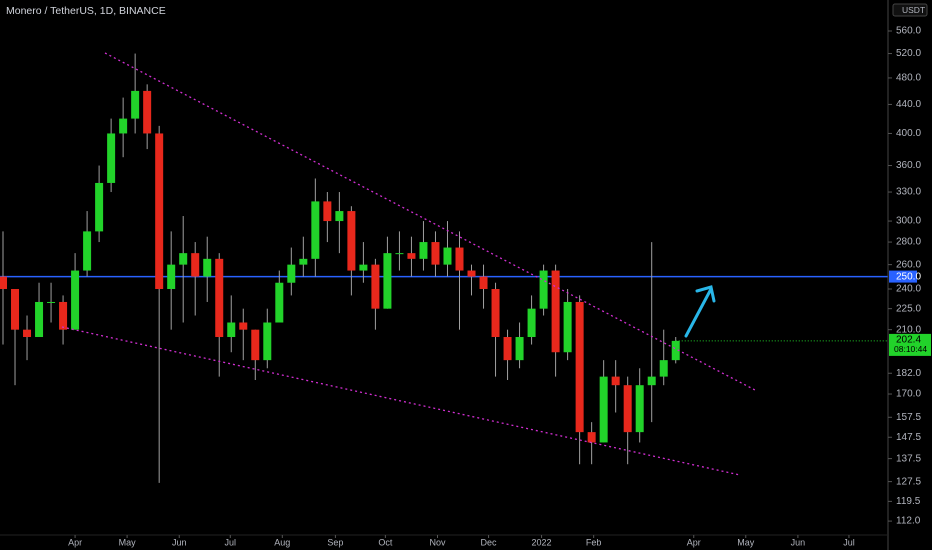 This screenshot has width=932, height=550. I want to click on x-tick-label: Aug, so click(282, 542).